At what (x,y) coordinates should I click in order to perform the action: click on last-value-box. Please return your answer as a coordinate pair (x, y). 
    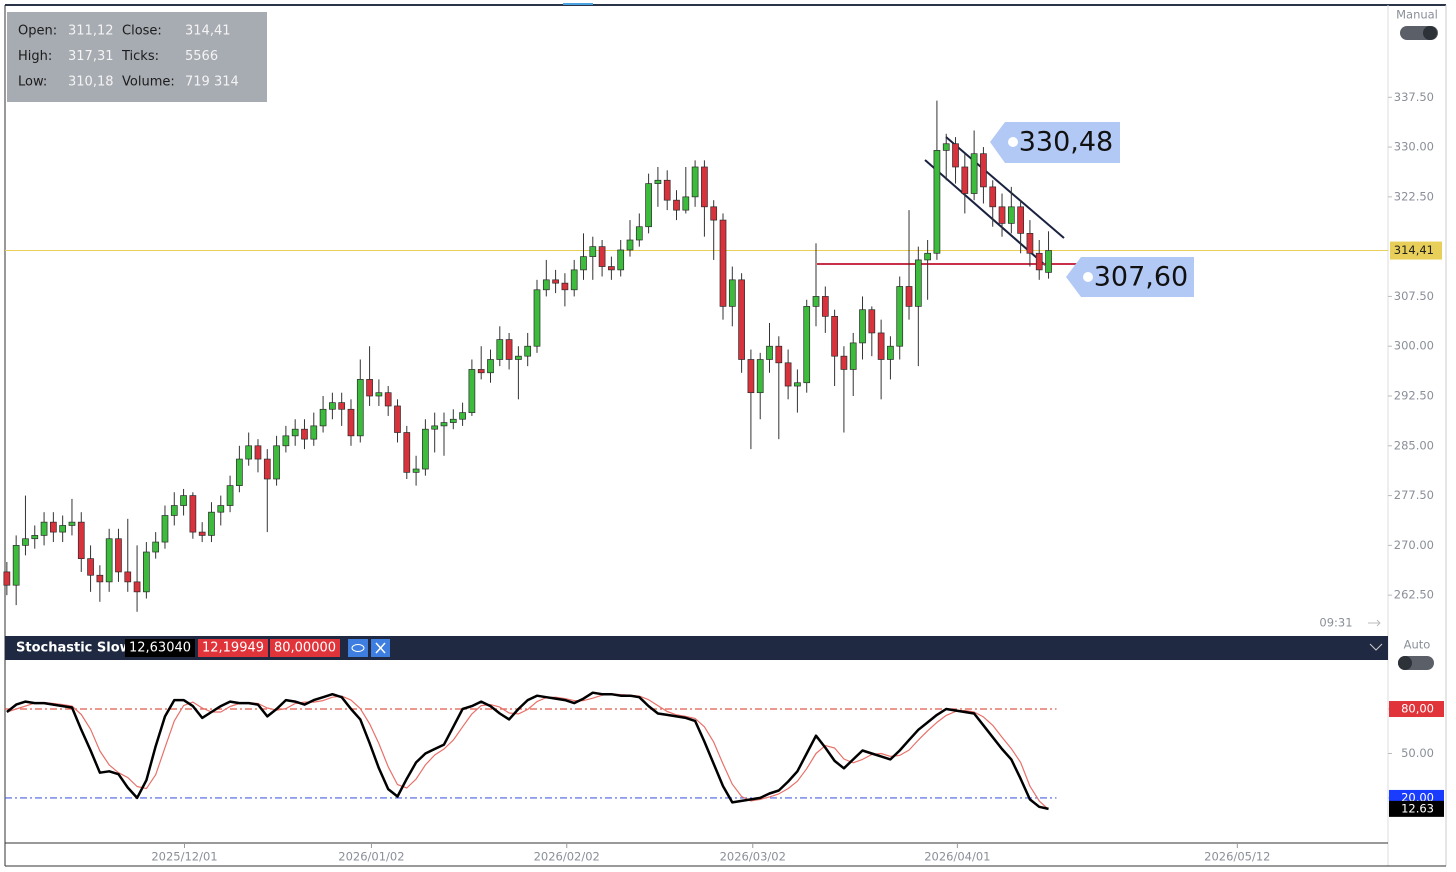
    Looking at the image, I should click on (1416, 808).